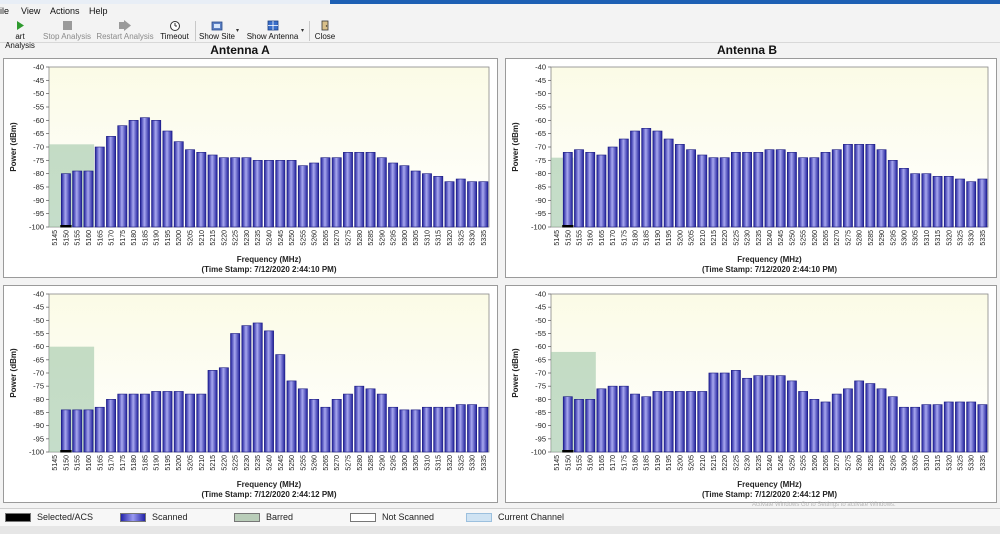 The height and width of the screenshot is (534, 1000). I want to click on x-tick-label: 5210, so click(202, 238).